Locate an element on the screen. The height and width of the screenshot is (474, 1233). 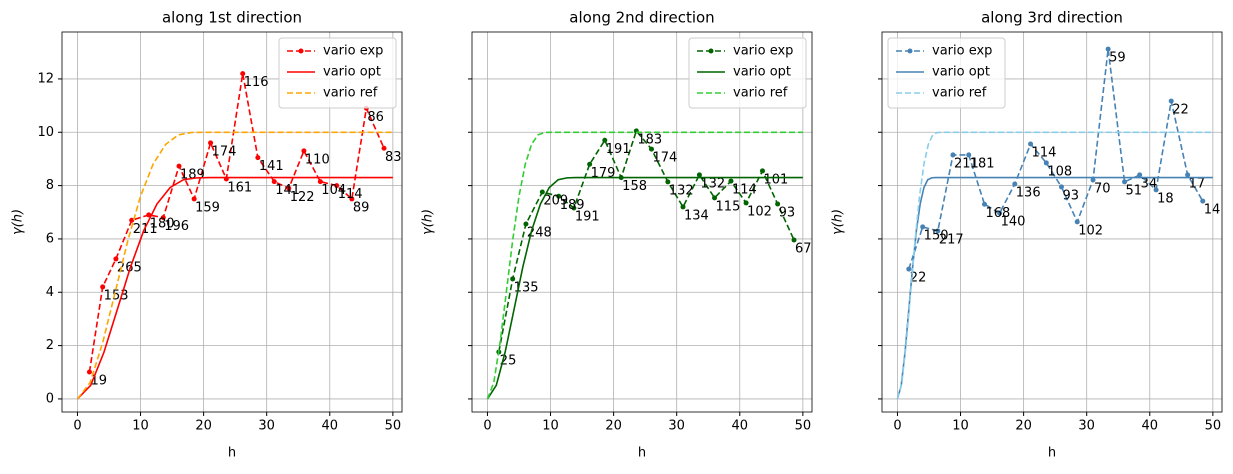
count-label: 183 is located at coordinates (649, 139).